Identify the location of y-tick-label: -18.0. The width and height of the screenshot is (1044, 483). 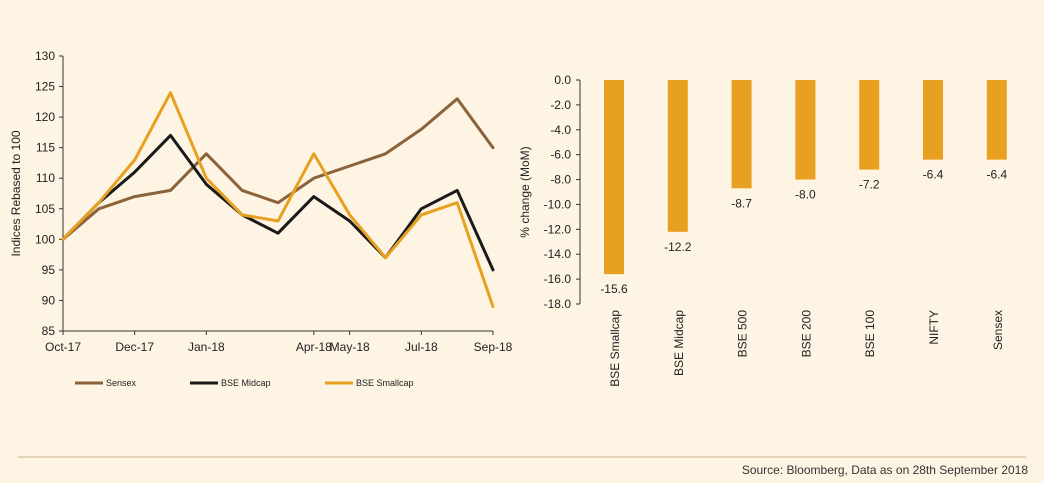
(558, 304).